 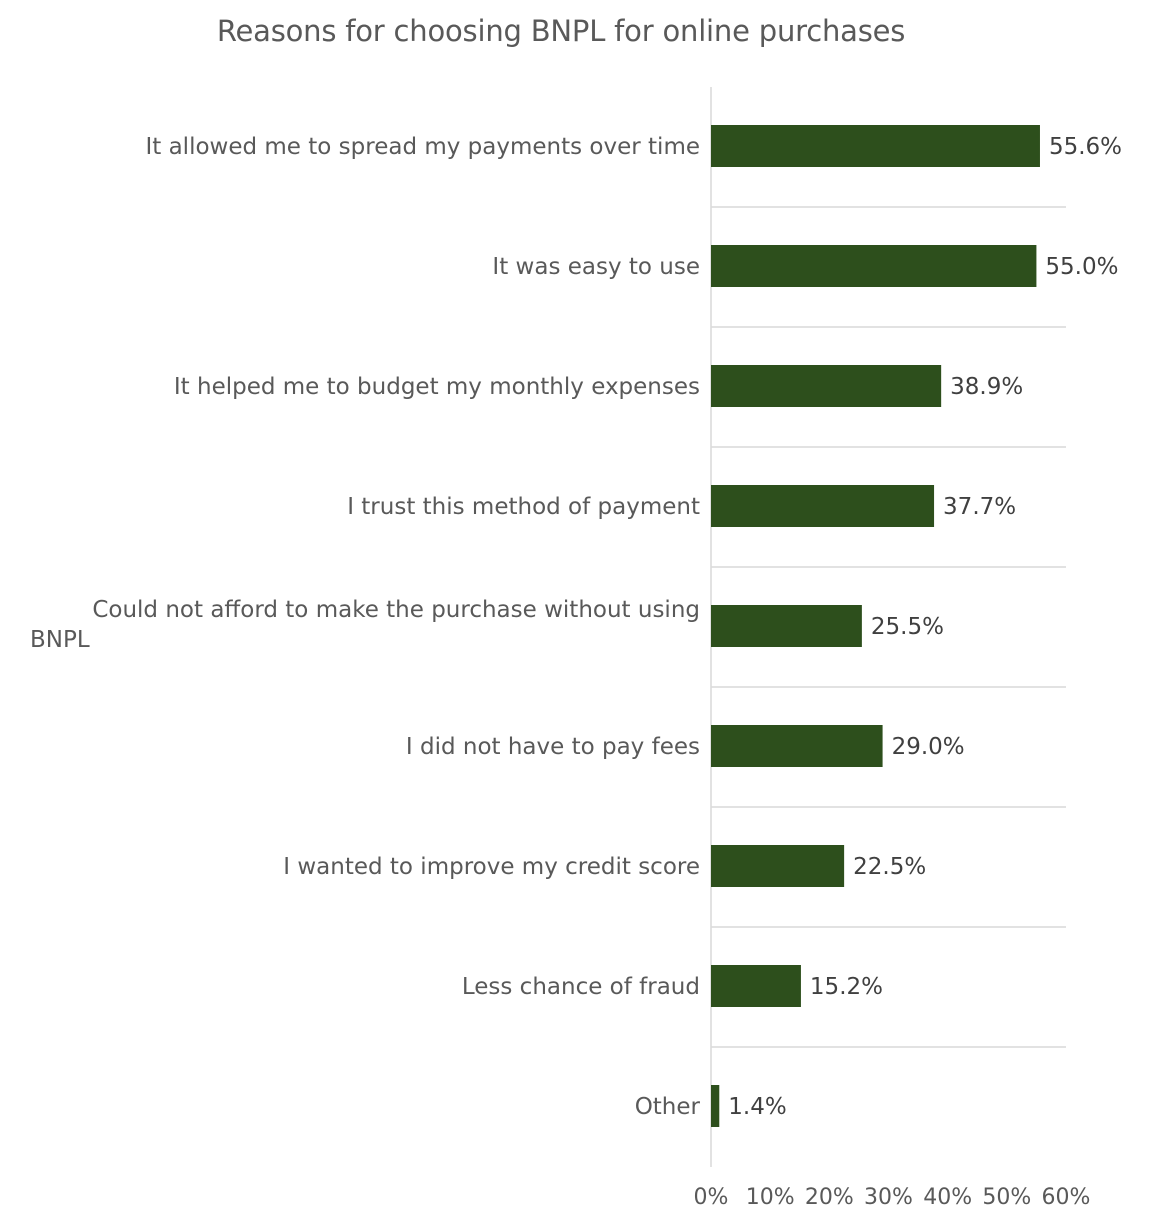 What do you see at coordinates (770, 1197) in the screenshot?
I see `x-tick-label: 10%` at bounding box center [770, 1197].